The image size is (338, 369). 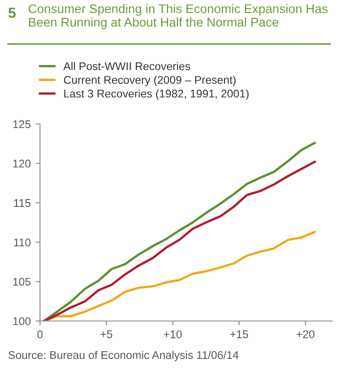 What do you see at coordinates (126, 66) in the screenshot?
I see `legend-label: All Post-WWII Recoveries` at bounding box center [126, 66].